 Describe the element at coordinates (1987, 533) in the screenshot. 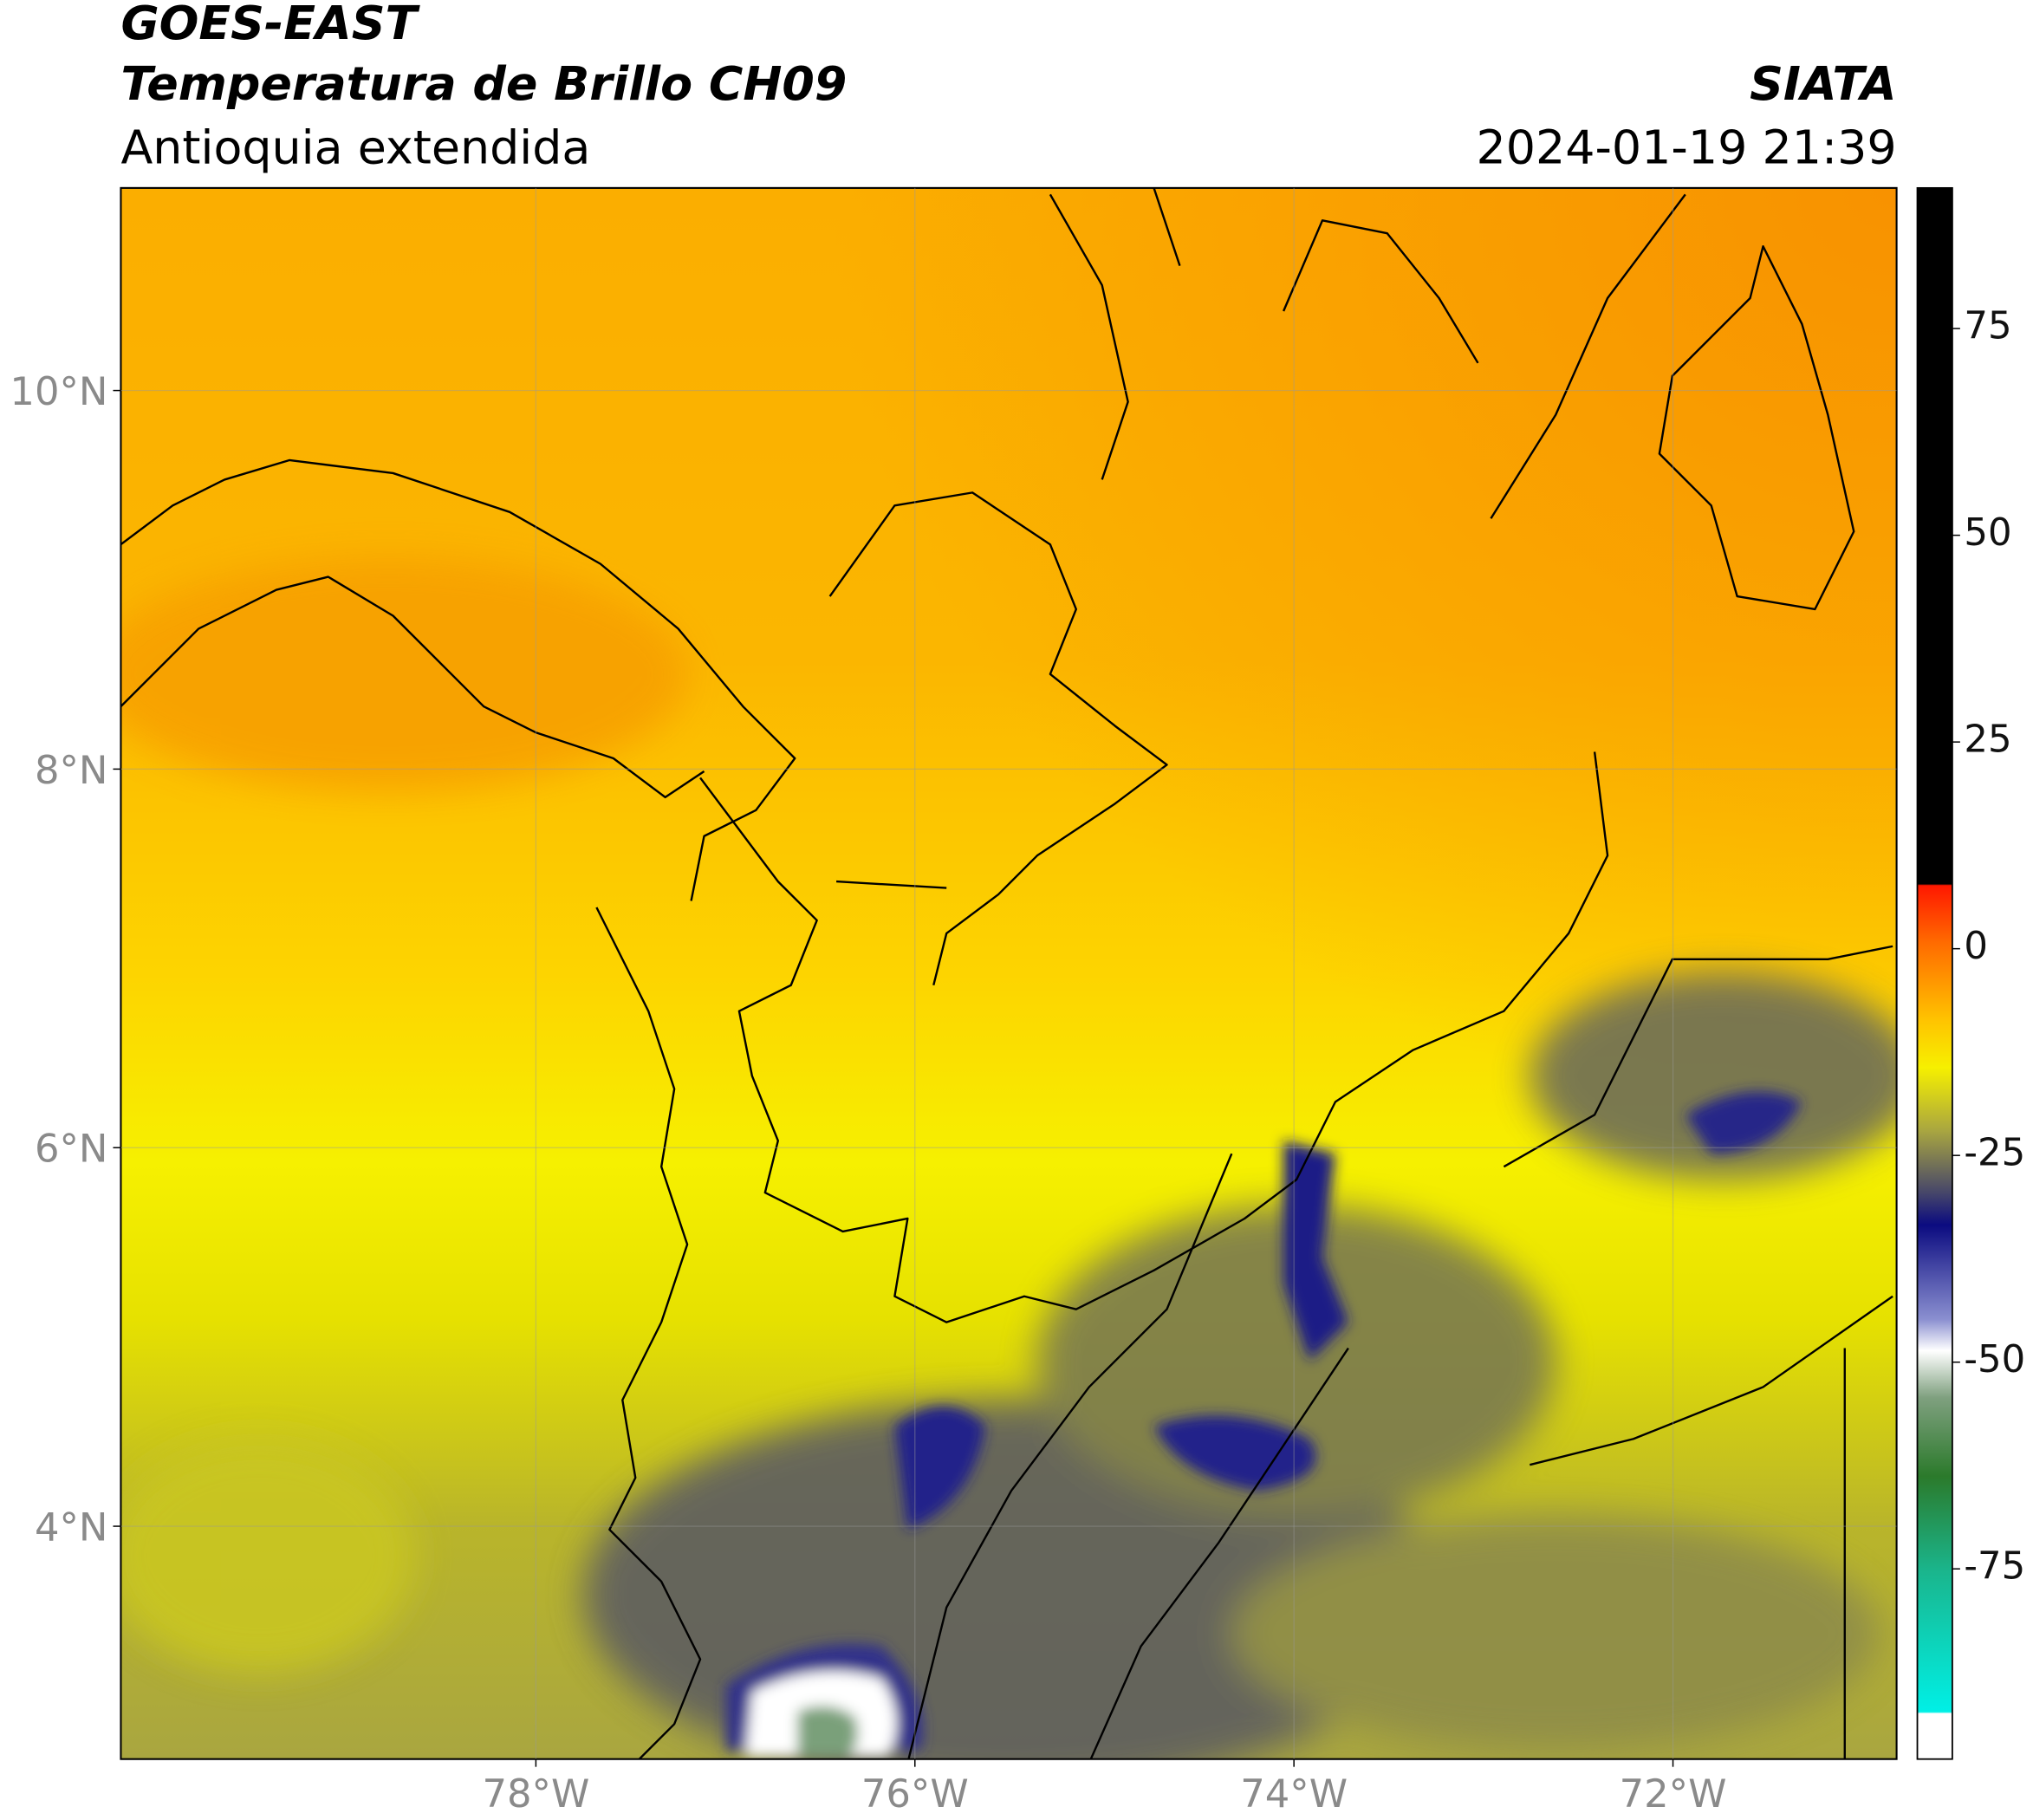

I see `colorbar-label: 50` at that location.